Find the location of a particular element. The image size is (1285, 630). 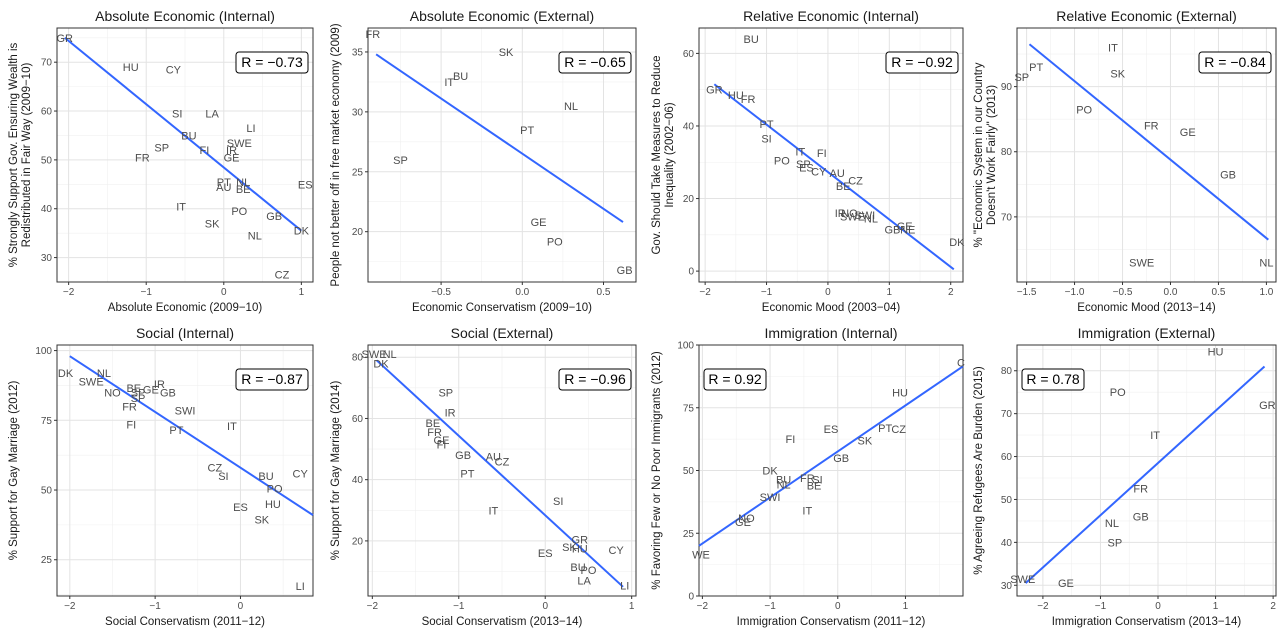

point-label: NO is located at coordinates (746, 519).